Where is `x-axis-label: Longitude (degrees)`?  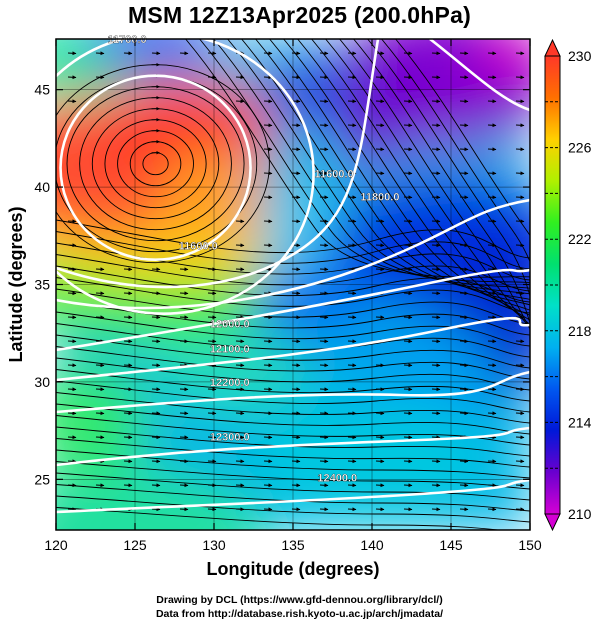 x-axis-label: Longitude (degrees) is located at coordinates (292, 569).